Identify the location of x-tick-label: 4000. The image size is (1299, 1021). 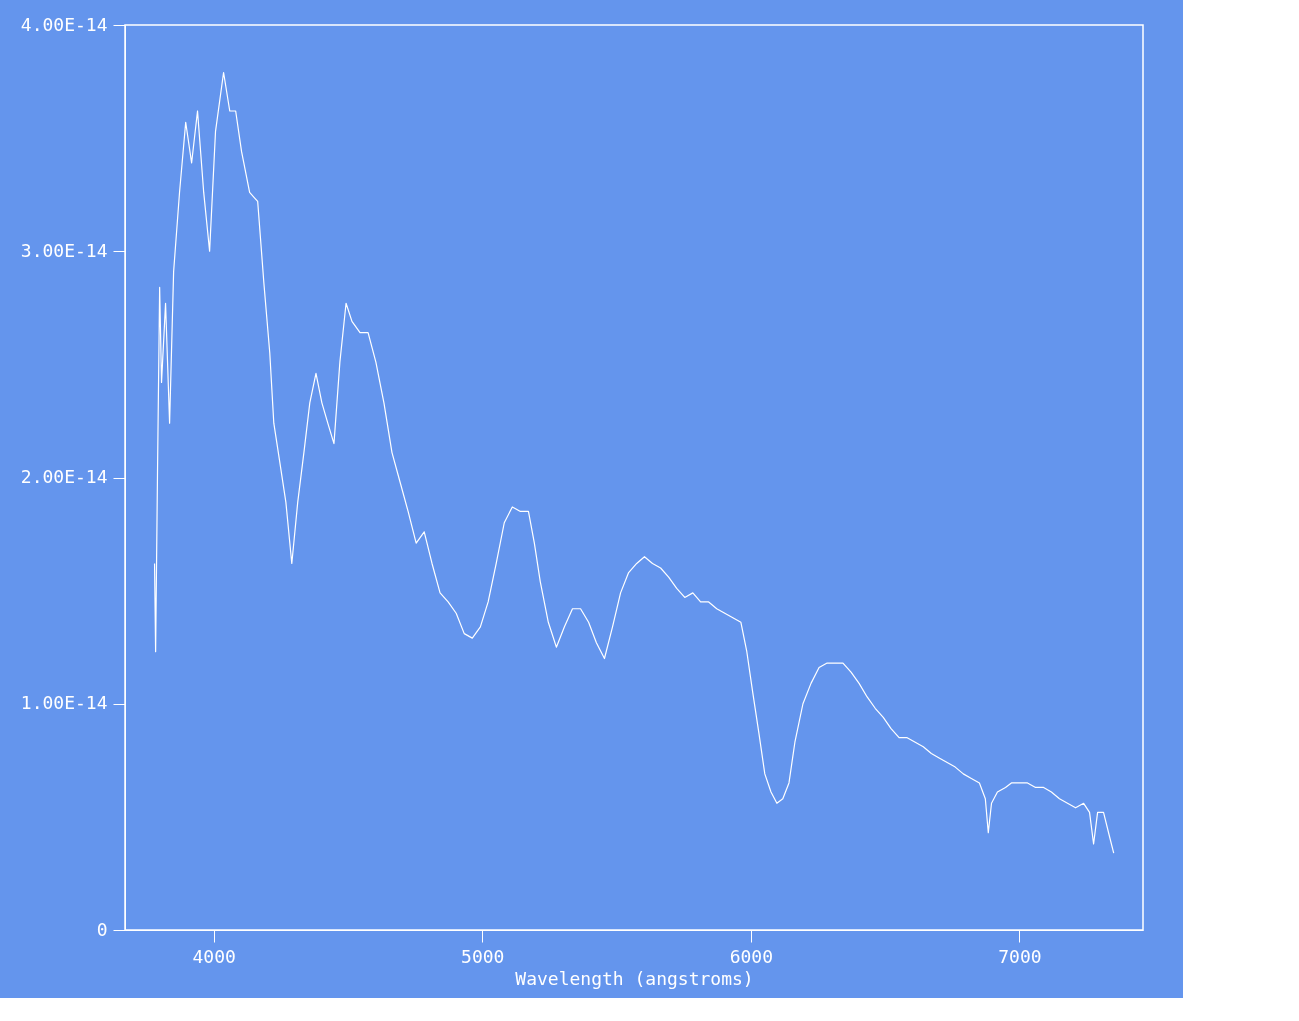
(214, 956).